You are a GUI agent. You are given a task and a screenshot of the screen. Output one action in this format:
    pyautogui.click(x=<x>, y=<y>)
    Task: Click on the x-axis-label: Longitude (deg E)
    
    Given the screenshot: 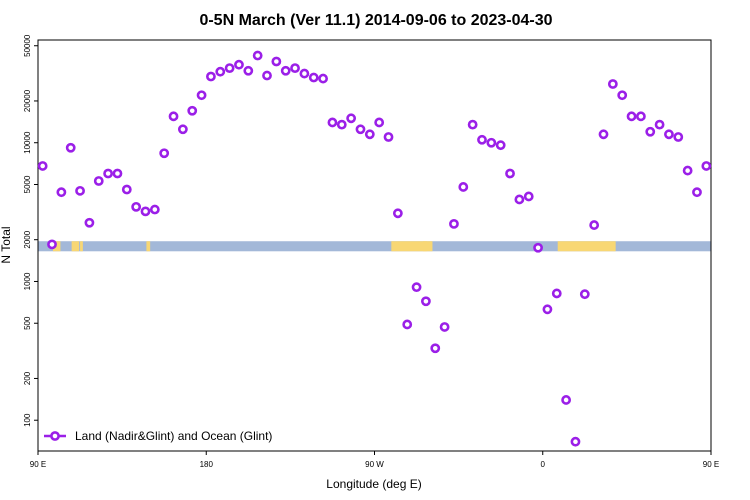 What is the action you would take?
    pyautogui.click(x=373, y=484)
    